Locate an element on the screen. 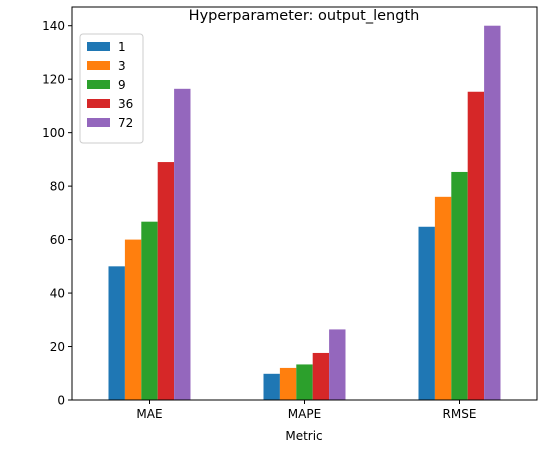 The image size is (552, 453). y-tick-label: 80 is located at coordinates (57, 186).